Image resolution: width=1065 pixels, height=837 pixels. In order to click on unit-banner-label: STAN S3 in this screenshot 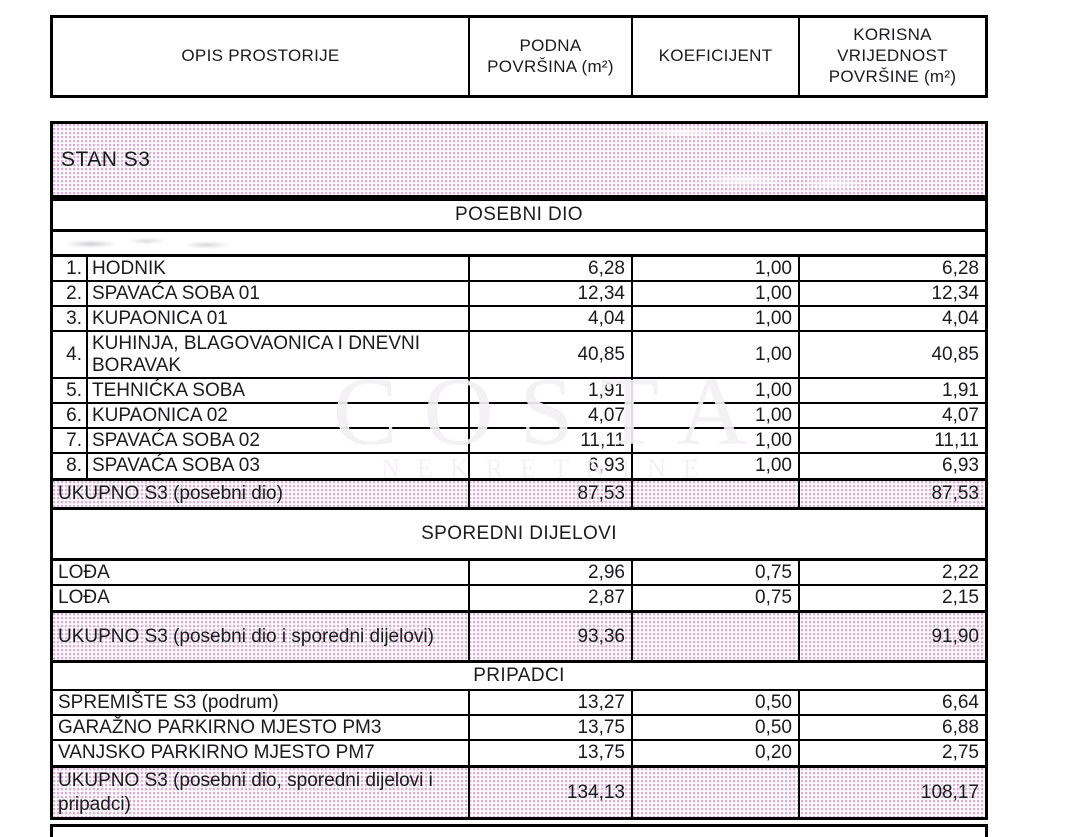, I will do `click(106, 159)`.